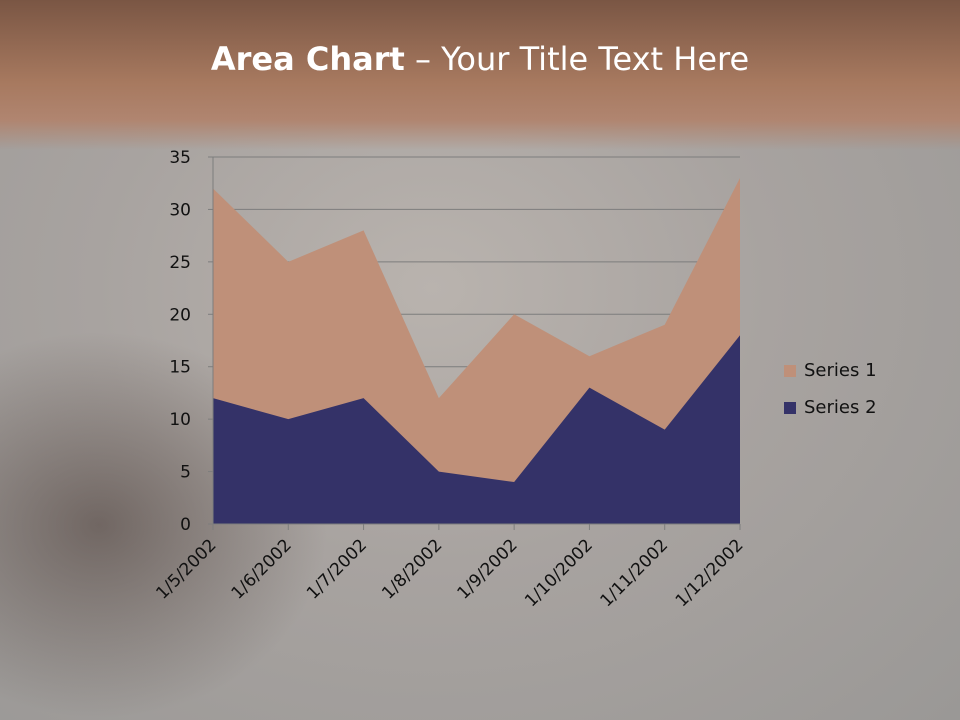 The image size is (960, 720). Describe the element at coordinates (840, 407) in the screenshot. I see `legend-label: Series 2` at that location.